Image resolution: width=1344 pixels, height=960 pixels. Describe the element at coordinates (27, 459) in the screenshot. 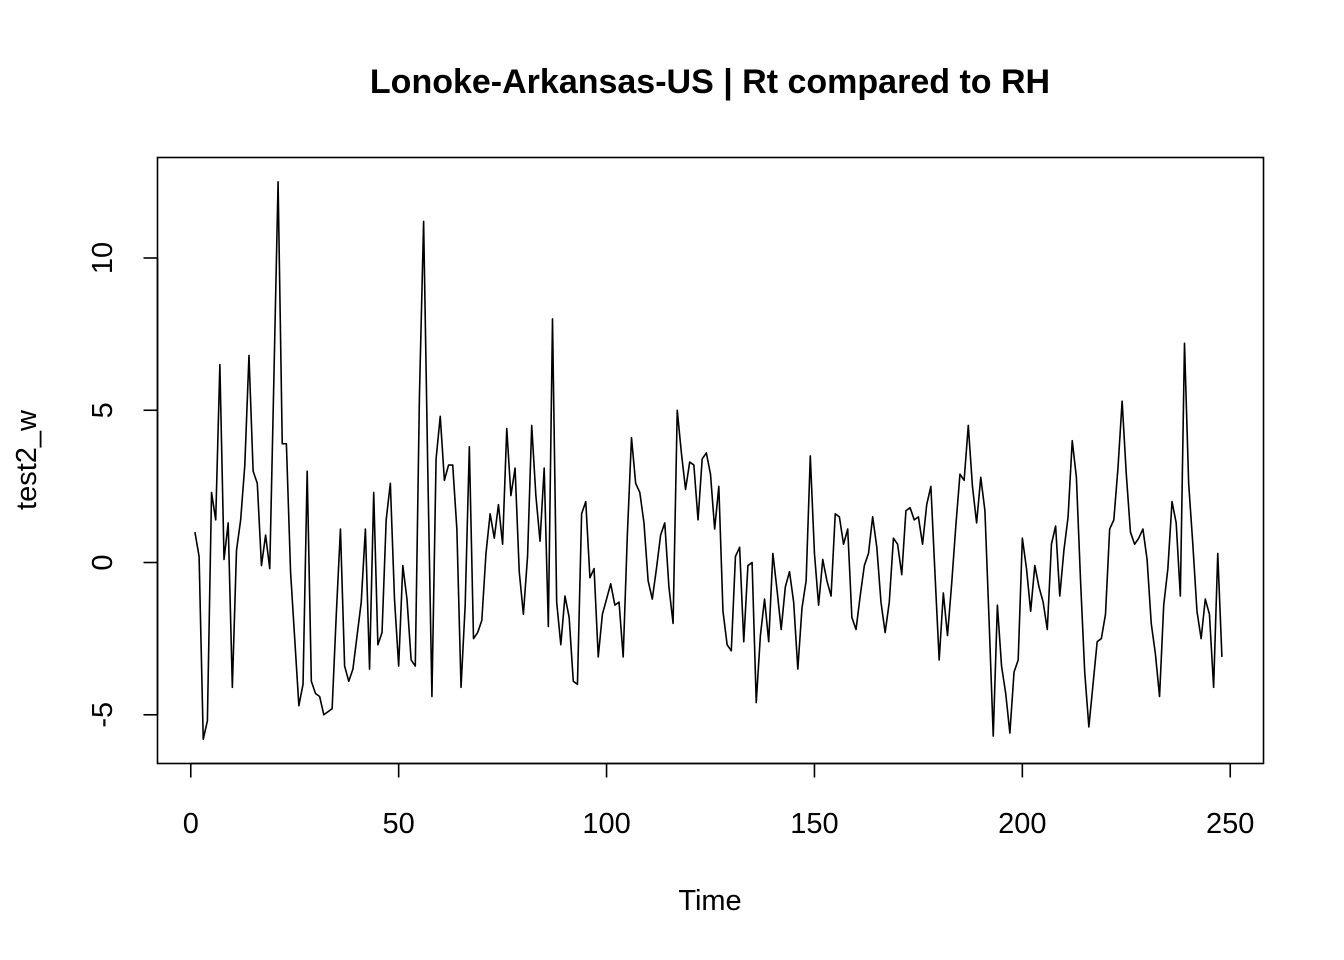

I see `y-axis-label: test2_w` at that location.